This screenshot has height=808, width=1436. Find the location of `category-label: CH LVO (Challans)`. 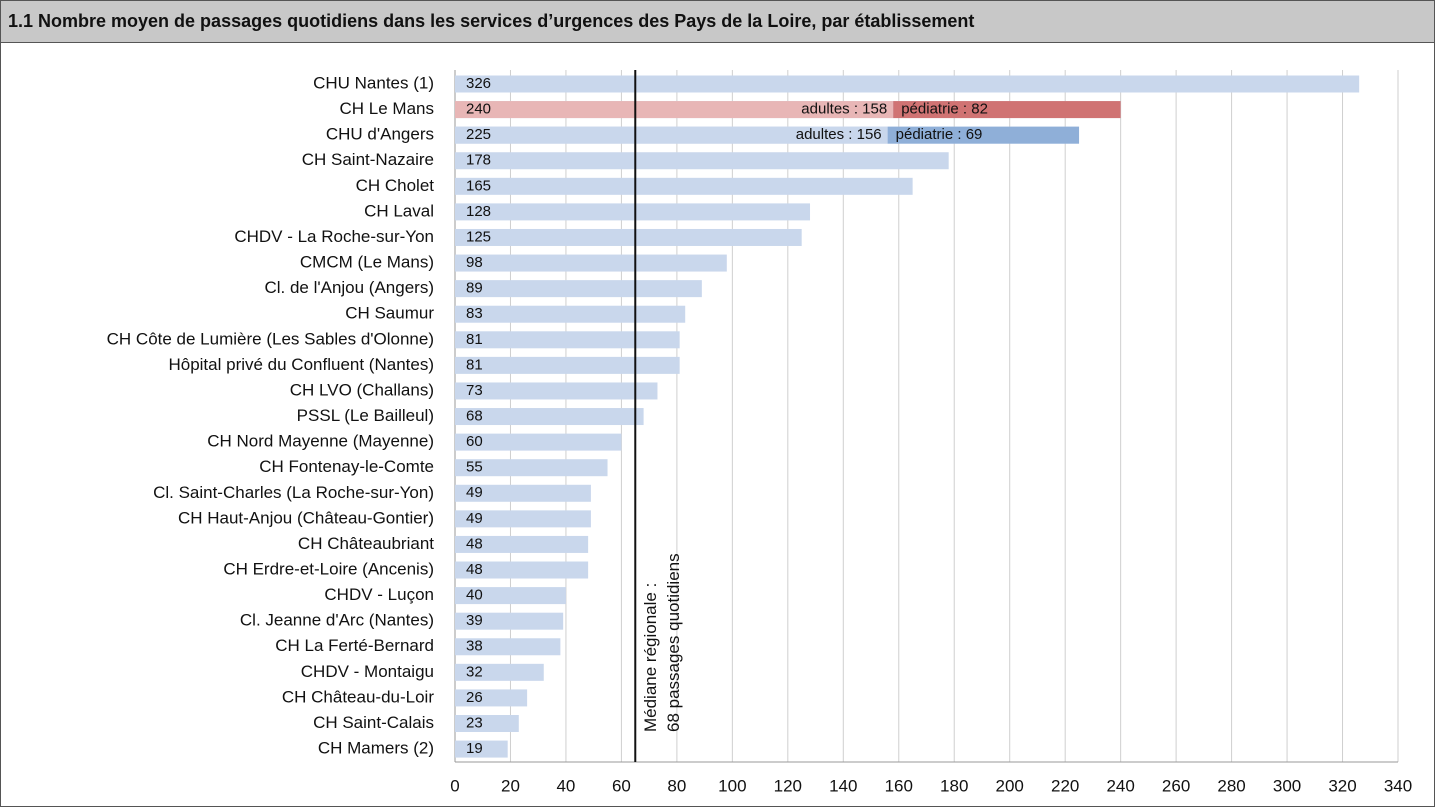

category-label: CH LVO (Challans) is located at coordinates (362, 389).